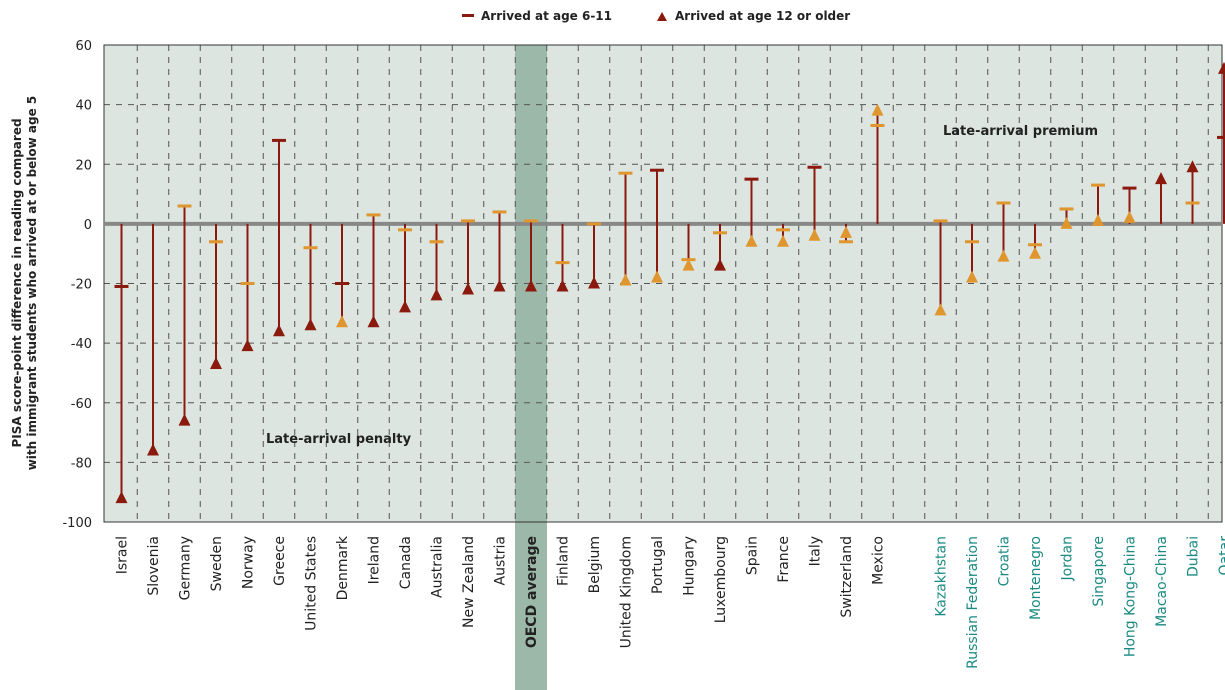 This screenshot has height=690, width=1225. Describe the element at coordinates (942, 576) in the screenshot. I see `x-category-label: Kazakhstan` at that location.